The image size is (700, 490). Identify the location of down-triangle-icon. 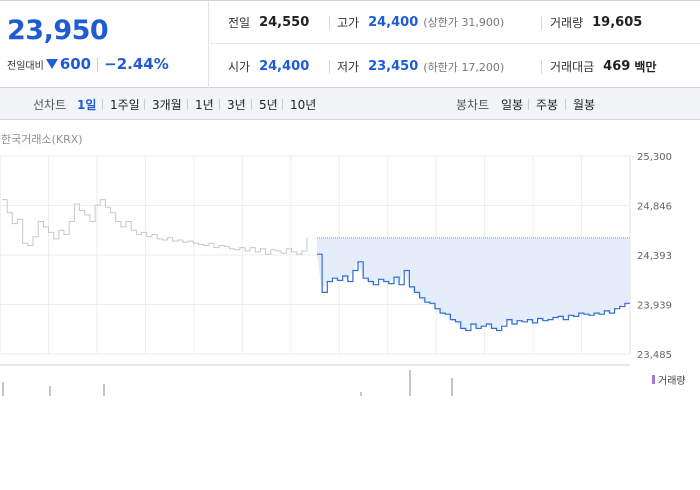
(51, 64).